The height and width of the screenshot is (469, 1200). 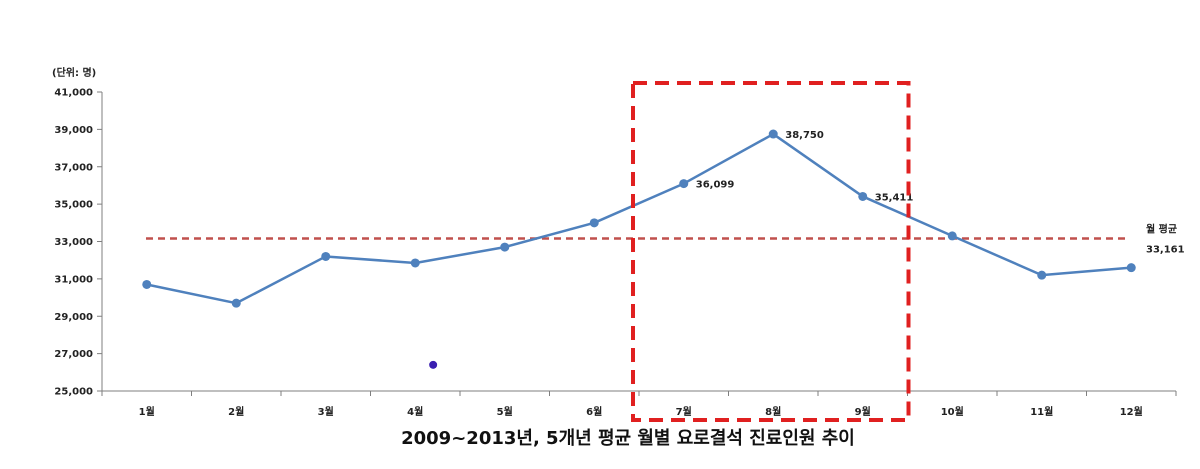 What do you see at coordinates (715, 185) in the screenshot?
I see `data-label: 36,099` at bounding box center [715, 185].